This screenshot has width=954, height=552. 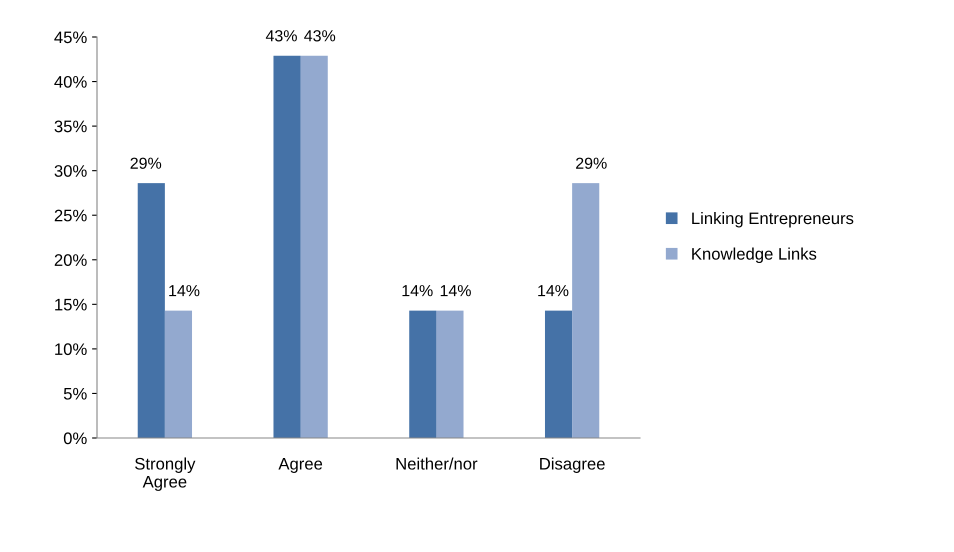 I want to click on y-tick-label: 25%, so click(x=70, y=216).